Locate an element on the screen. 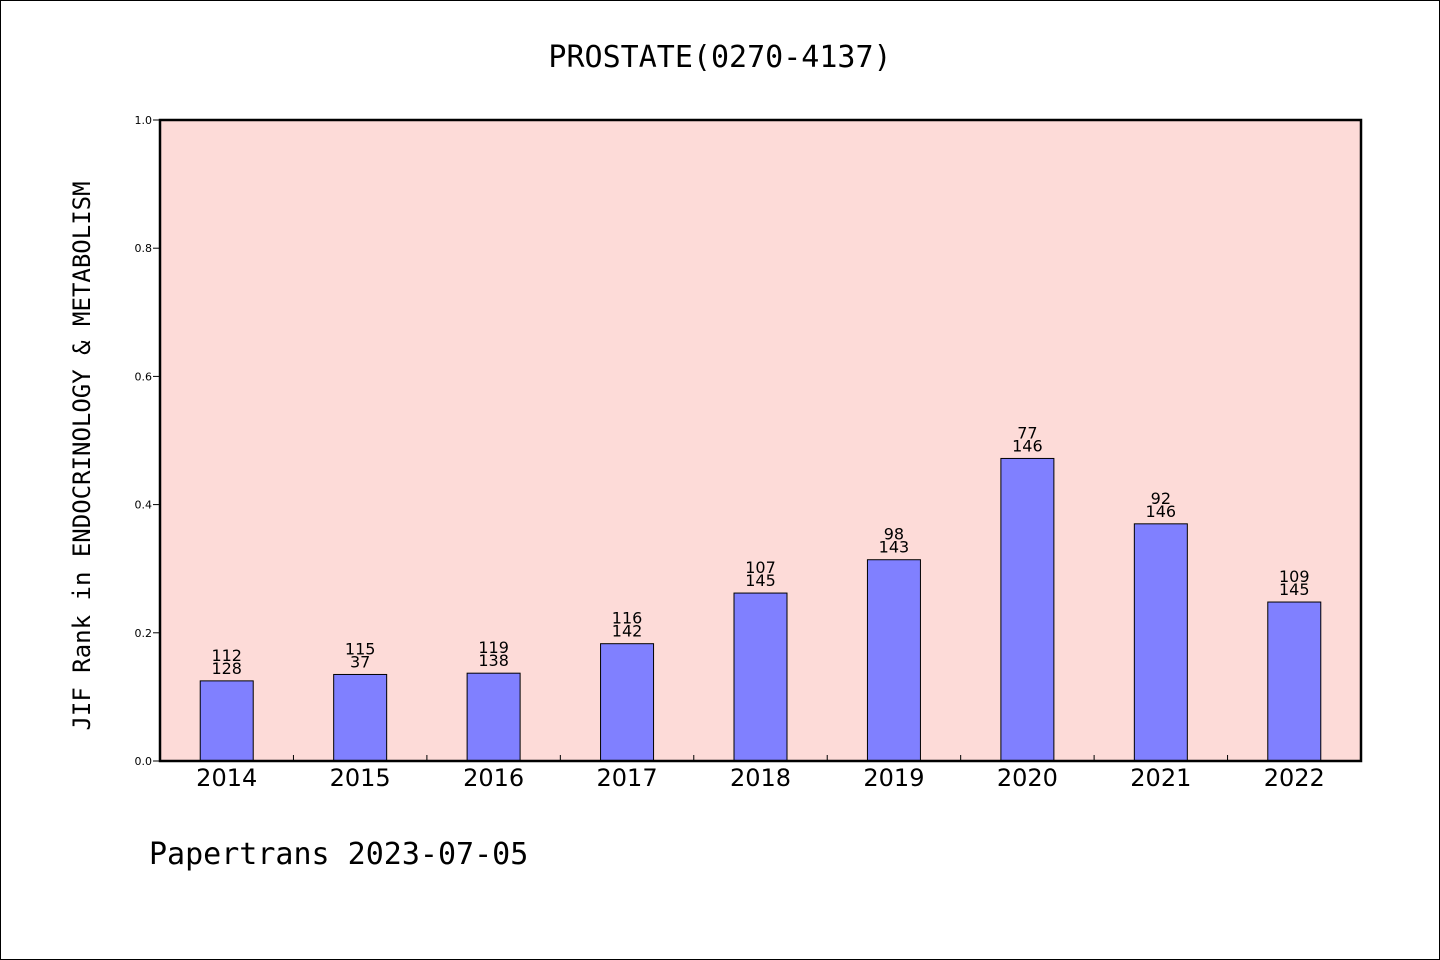 The height and width of the screenshot is (960, 1440). x-tick-label: 2018 is located at coordinates (760, 778).